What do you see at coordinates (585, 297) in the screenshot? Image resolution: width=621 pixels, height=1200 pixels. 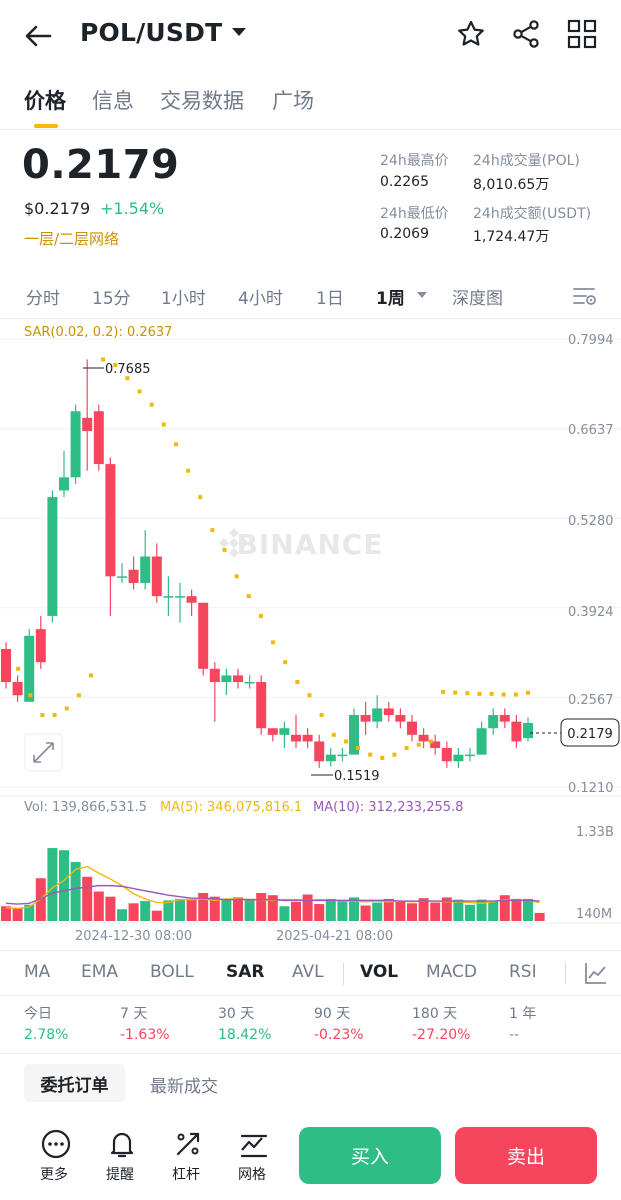 I see `chart-settings-icon` at bounding box center [585, 297].